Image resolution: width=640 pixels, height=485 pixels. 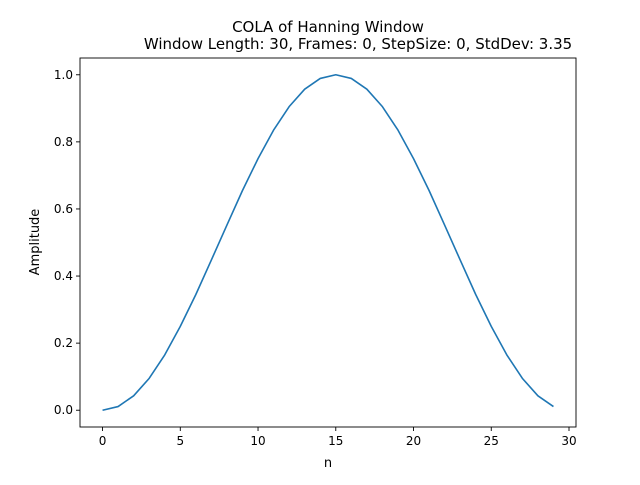 I want to click on x-tick-label-0: 0, so click(x=103, y=441).